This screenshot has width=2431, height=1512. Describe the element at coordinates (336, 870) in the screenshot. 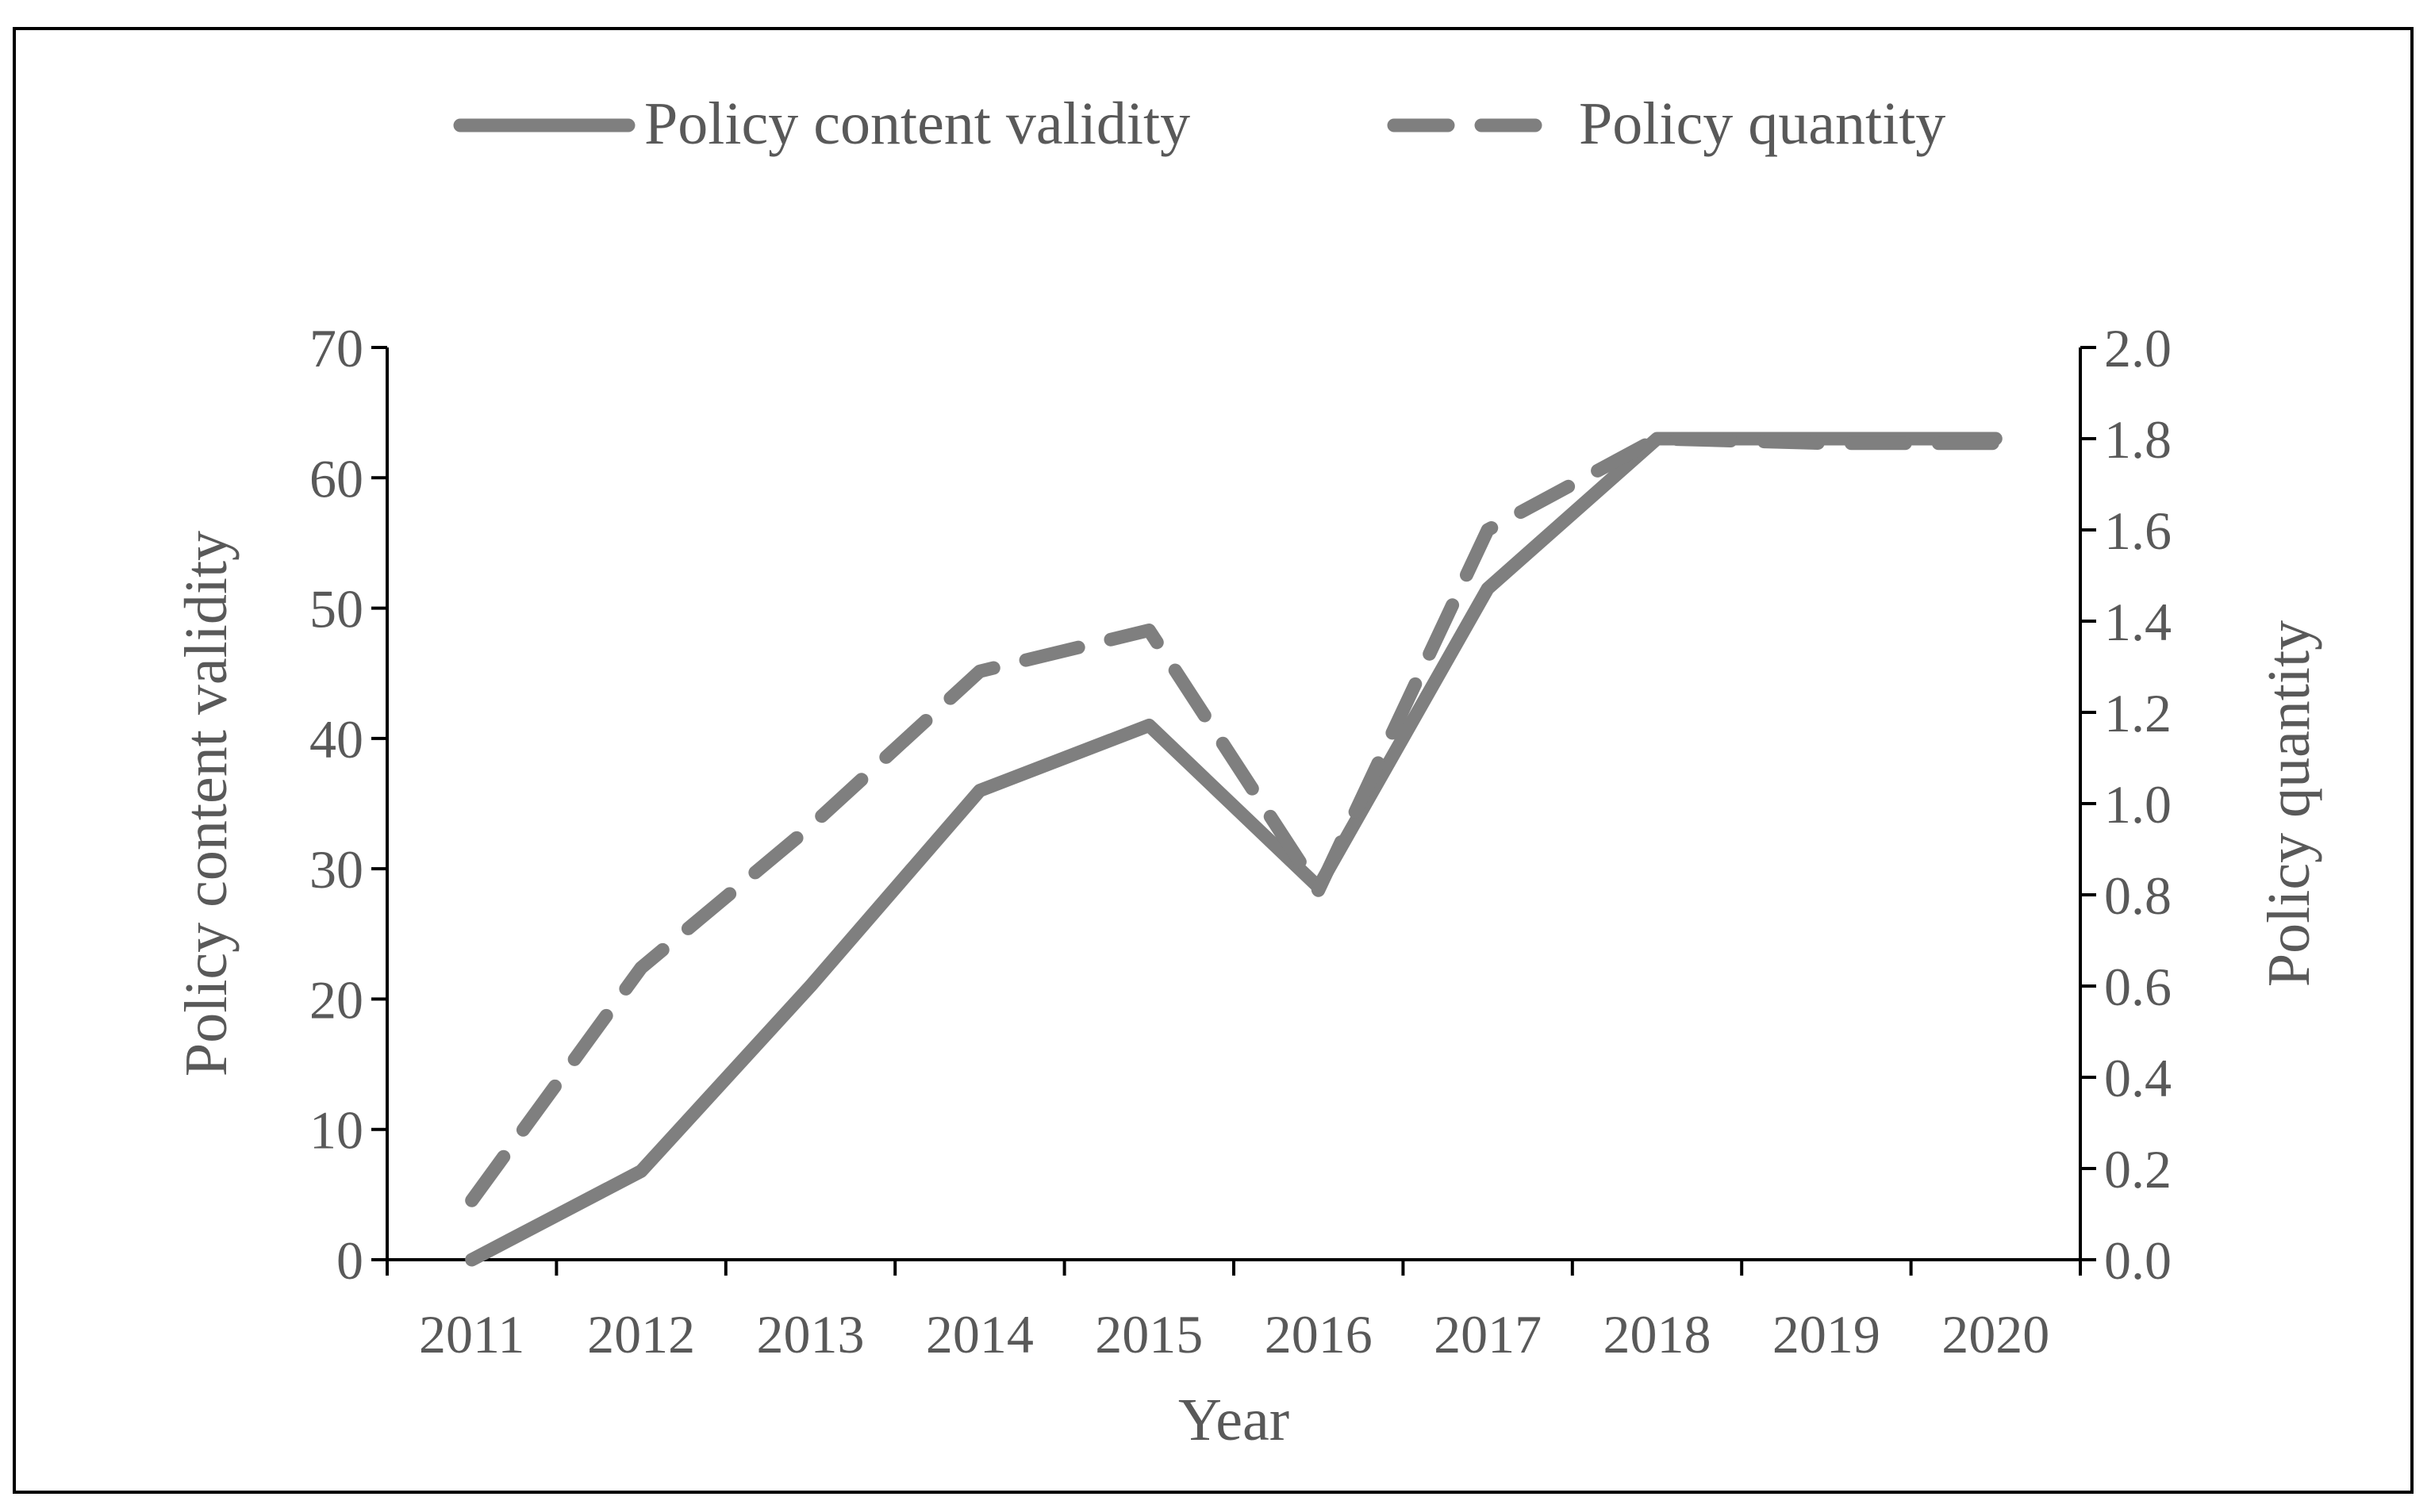

I see `left-y-tick-label: 30` at that location.